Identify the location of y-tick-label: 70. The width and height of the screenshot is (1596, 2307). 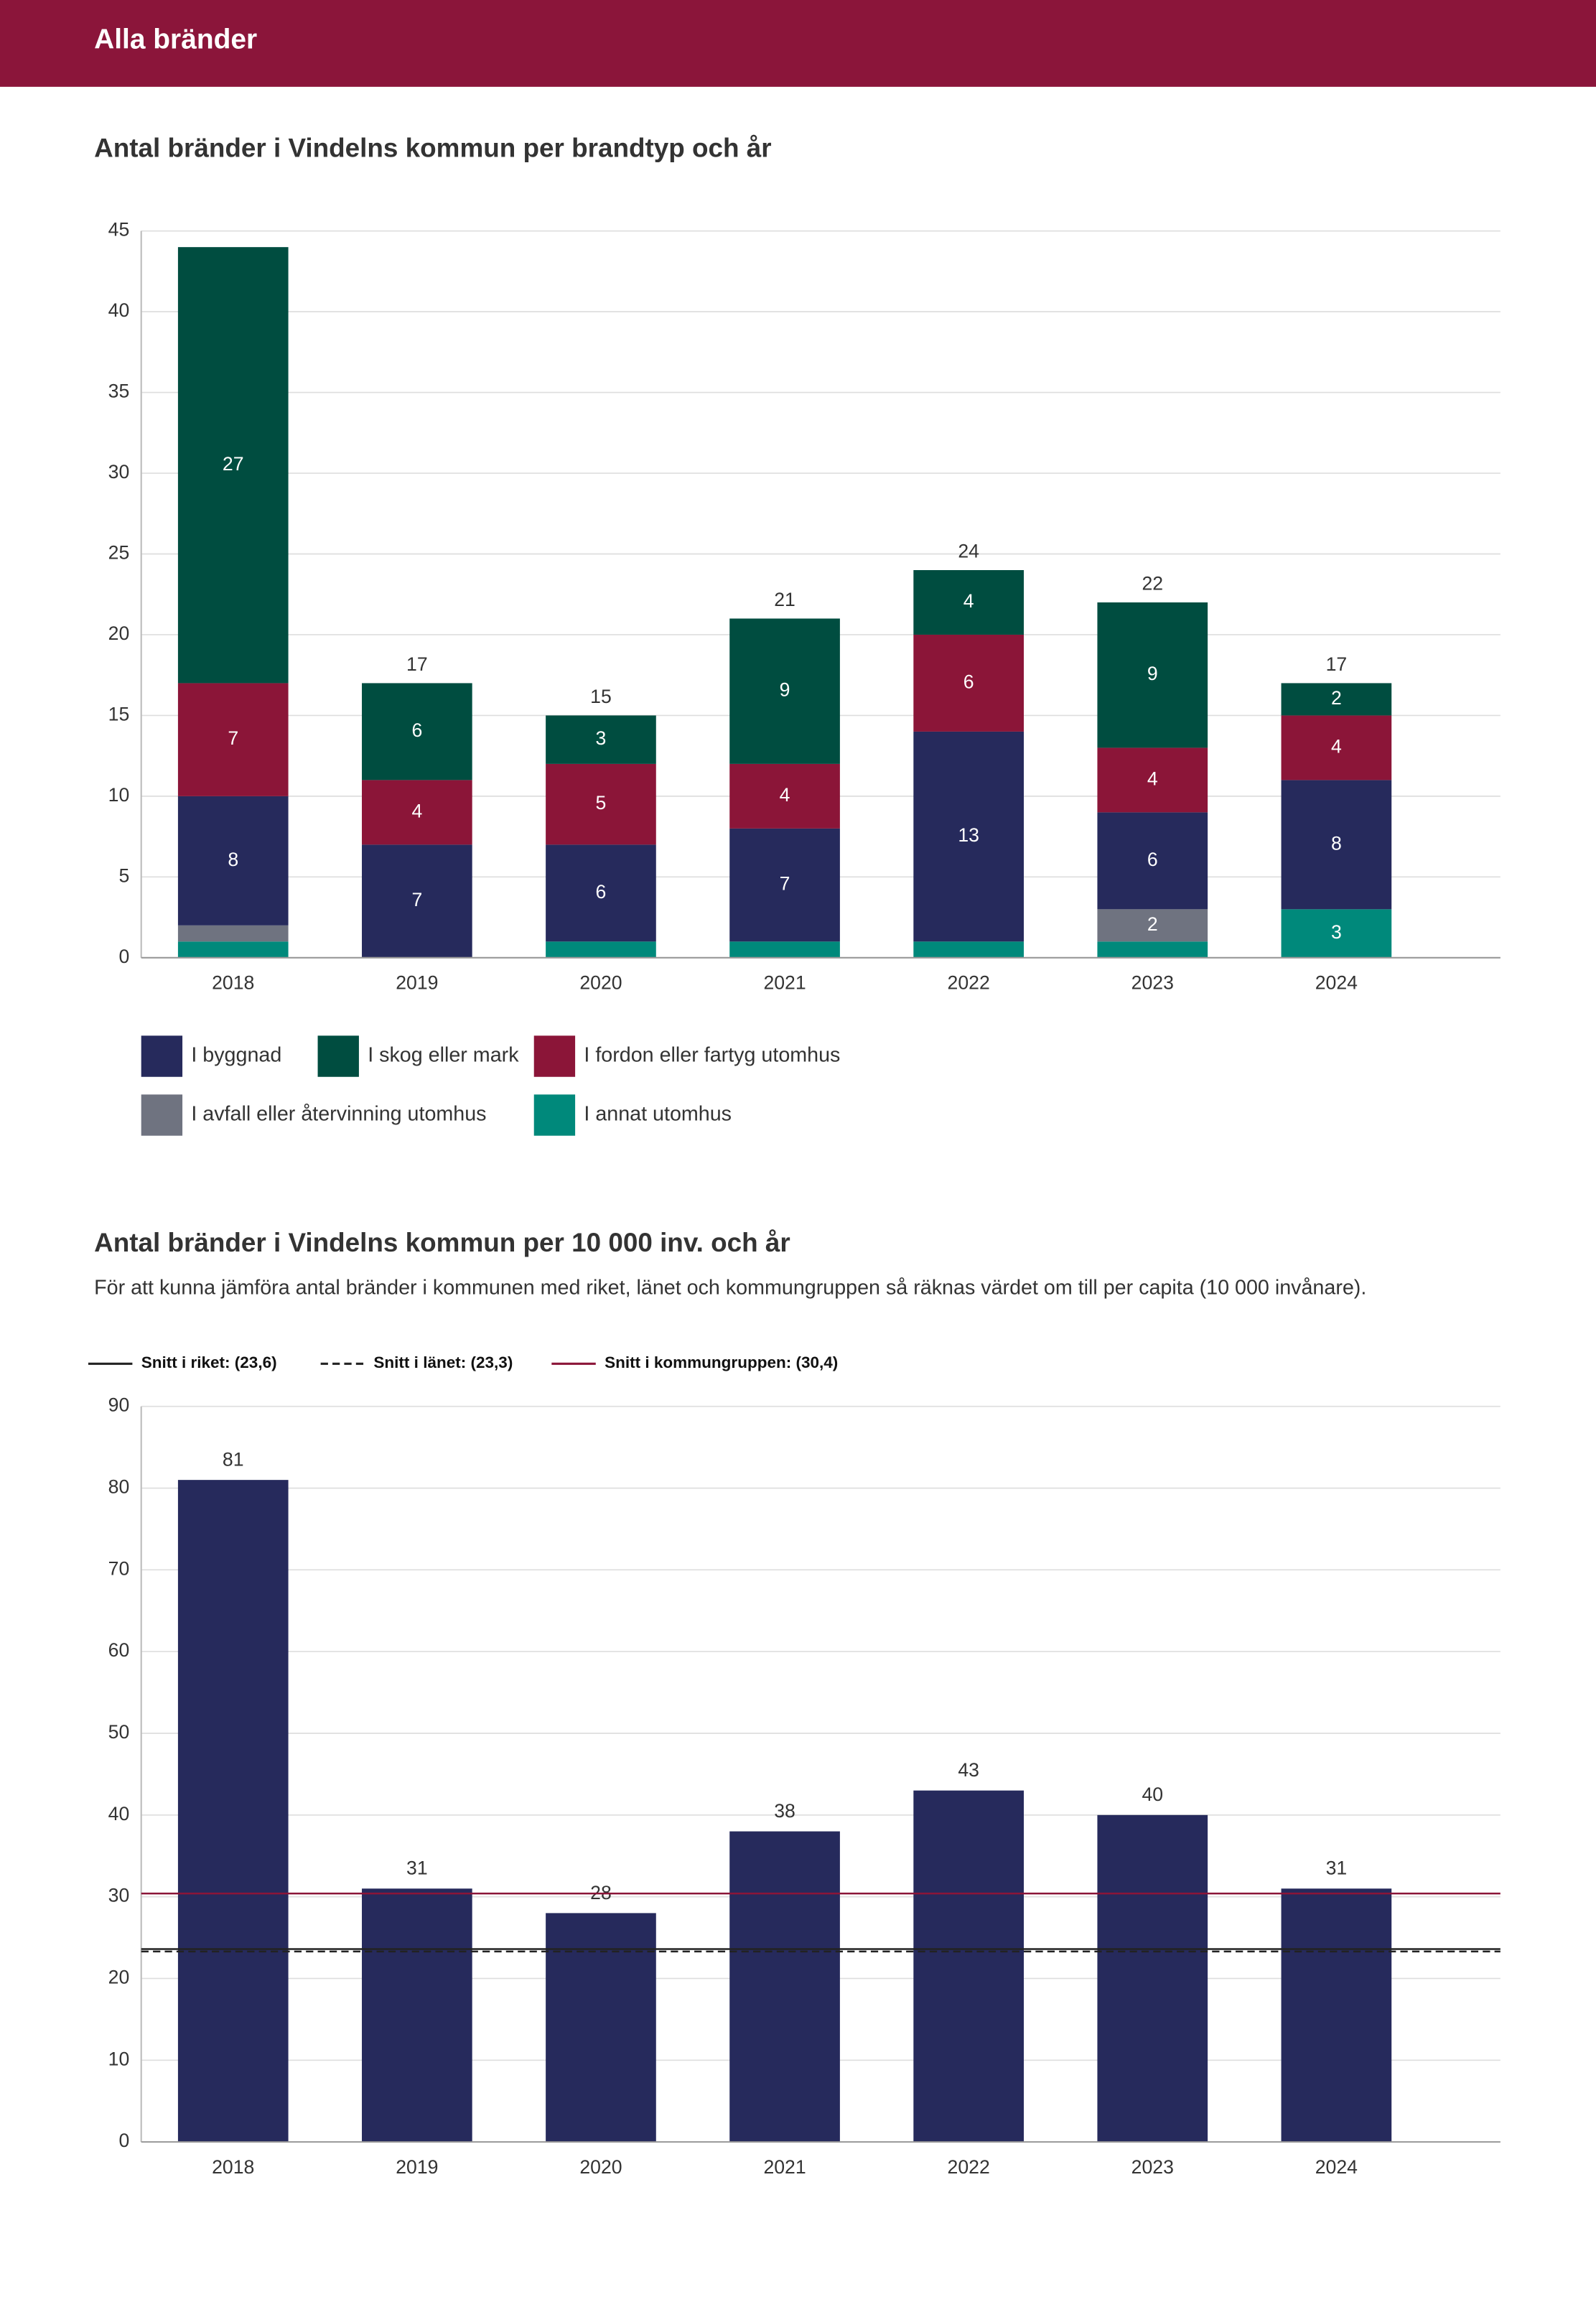
(119, 1568).